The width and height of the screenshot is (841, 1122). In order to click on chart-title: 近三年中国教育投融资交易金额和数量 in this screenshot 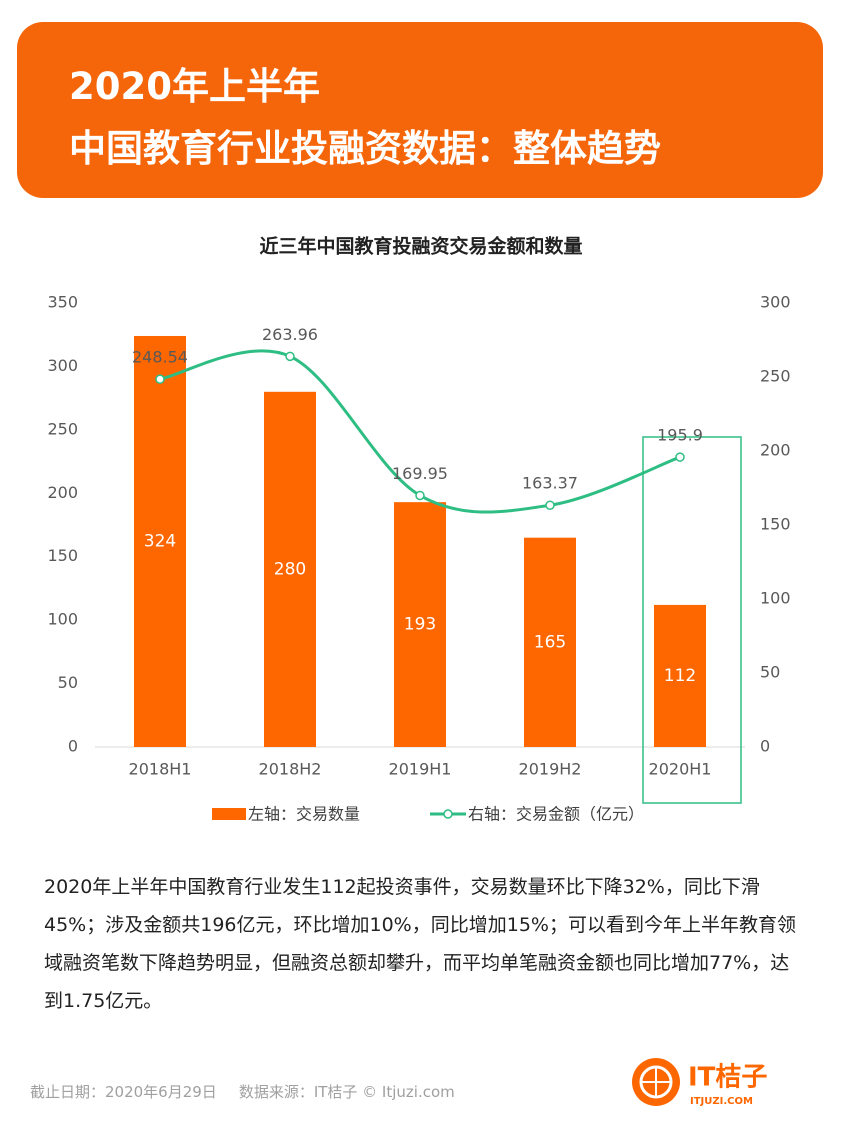, I will do `click(420, 246)`.